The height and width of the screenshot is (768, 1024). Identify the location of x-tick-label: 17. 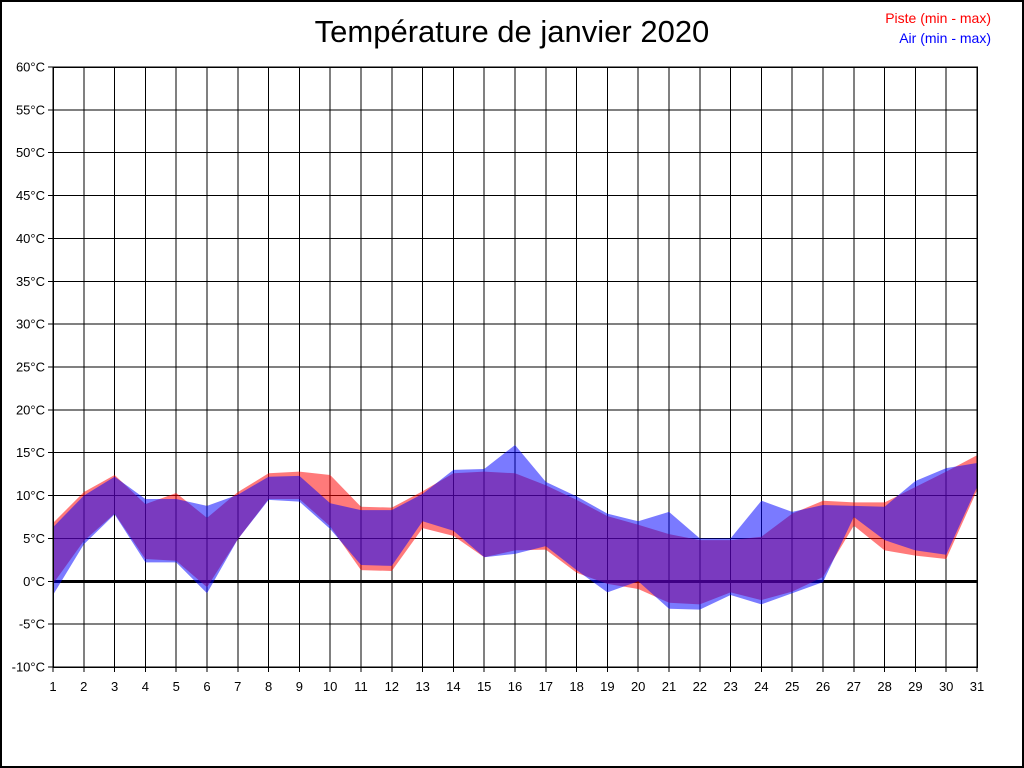
(546, 686).